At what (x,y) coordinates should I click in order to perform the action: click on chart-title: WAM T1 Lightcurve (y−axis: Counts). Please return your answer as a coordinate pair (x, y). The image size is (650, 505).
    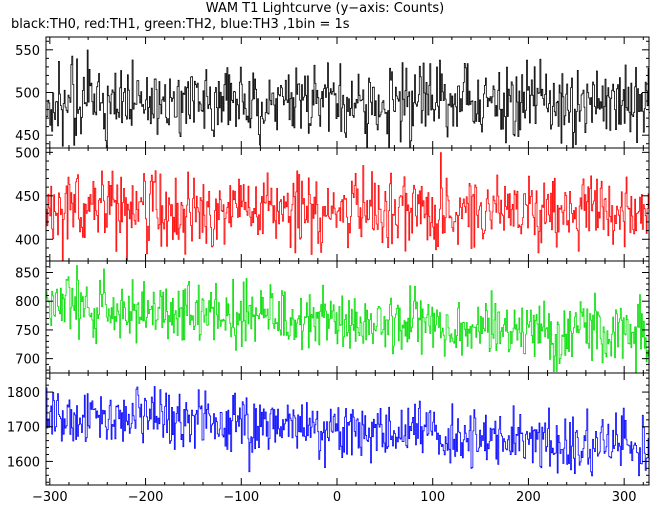
    Looking at the image, I should click on (325, 8).